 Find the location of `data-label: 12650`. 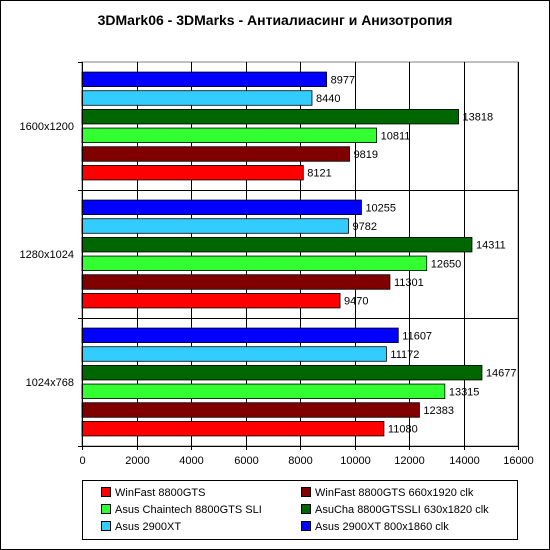

data-label: 12650 is located at coordinates (446, 264).